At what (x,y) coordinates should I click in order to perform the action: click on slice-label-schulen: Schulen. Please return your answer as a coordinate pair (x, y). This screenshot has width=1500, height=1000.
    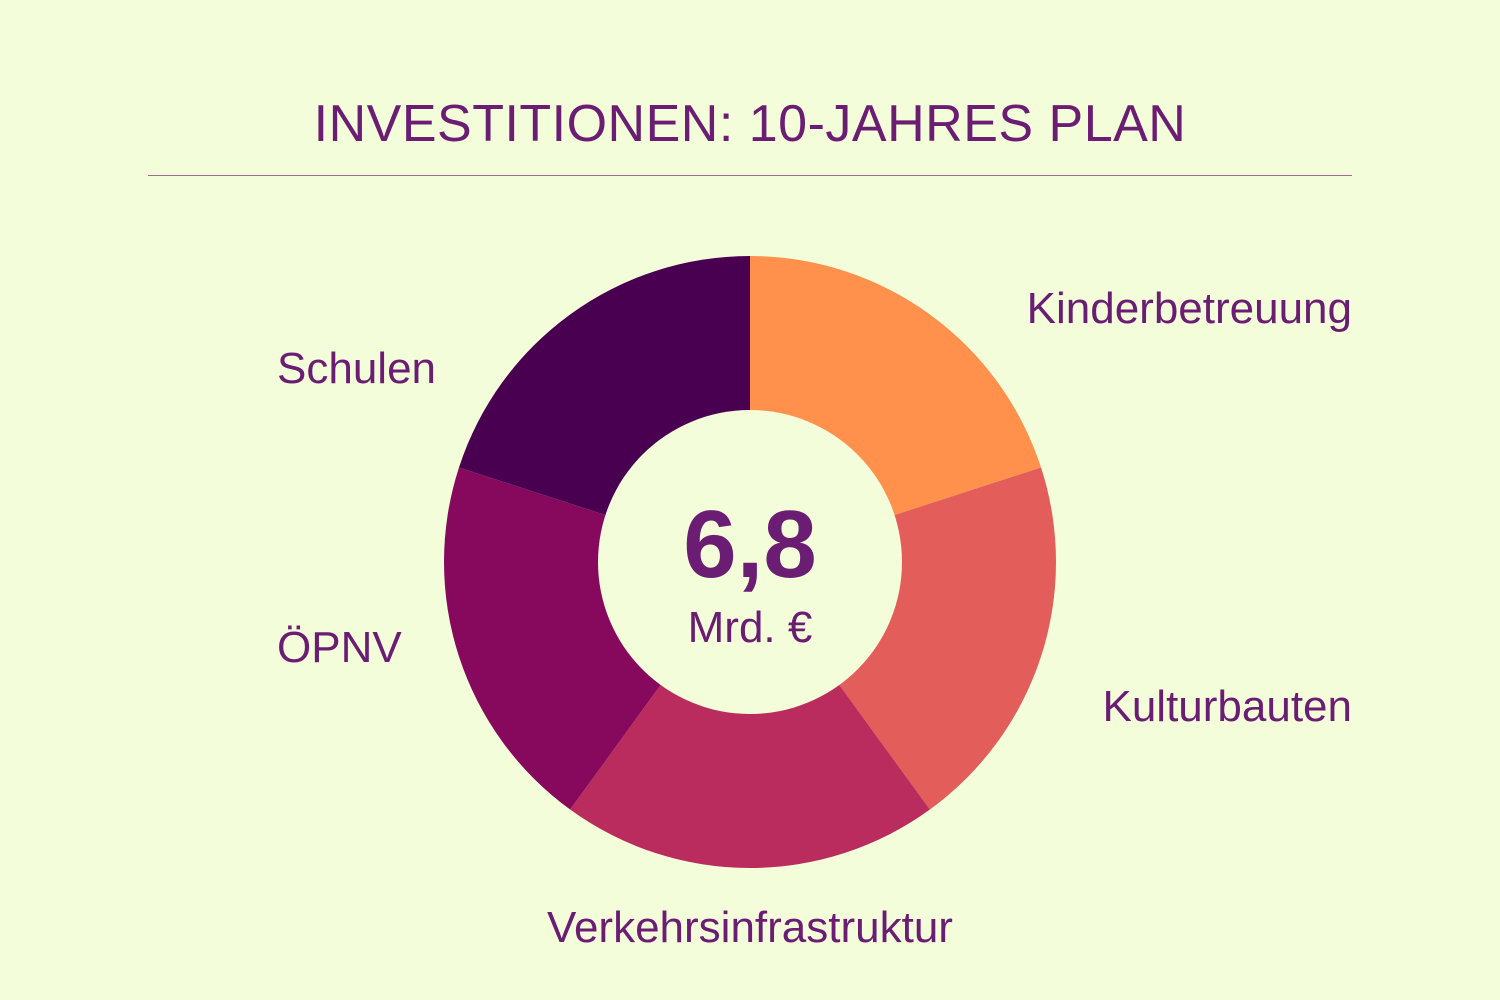
    Looking at the image, I should click on (357, 368).